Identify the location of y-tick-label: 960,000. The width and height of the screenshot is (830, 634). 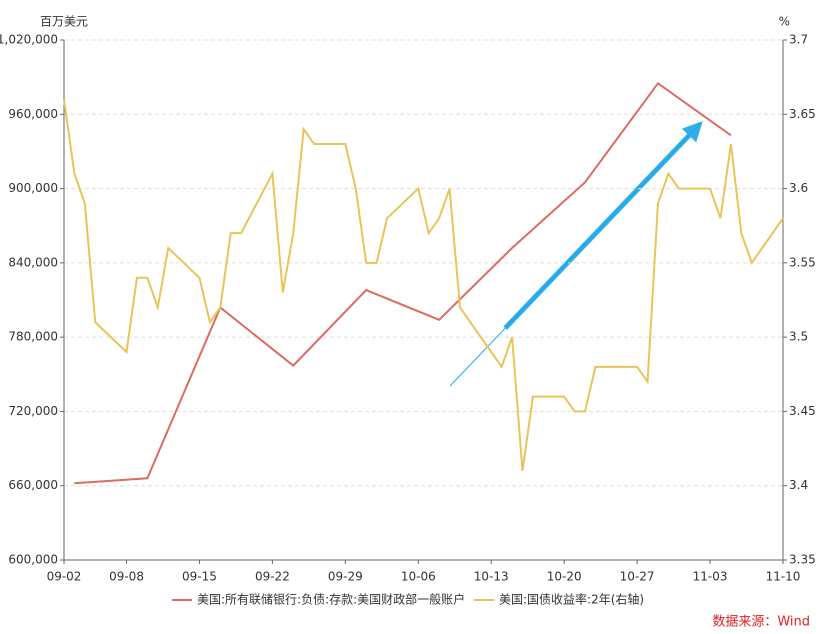
(33, 114).